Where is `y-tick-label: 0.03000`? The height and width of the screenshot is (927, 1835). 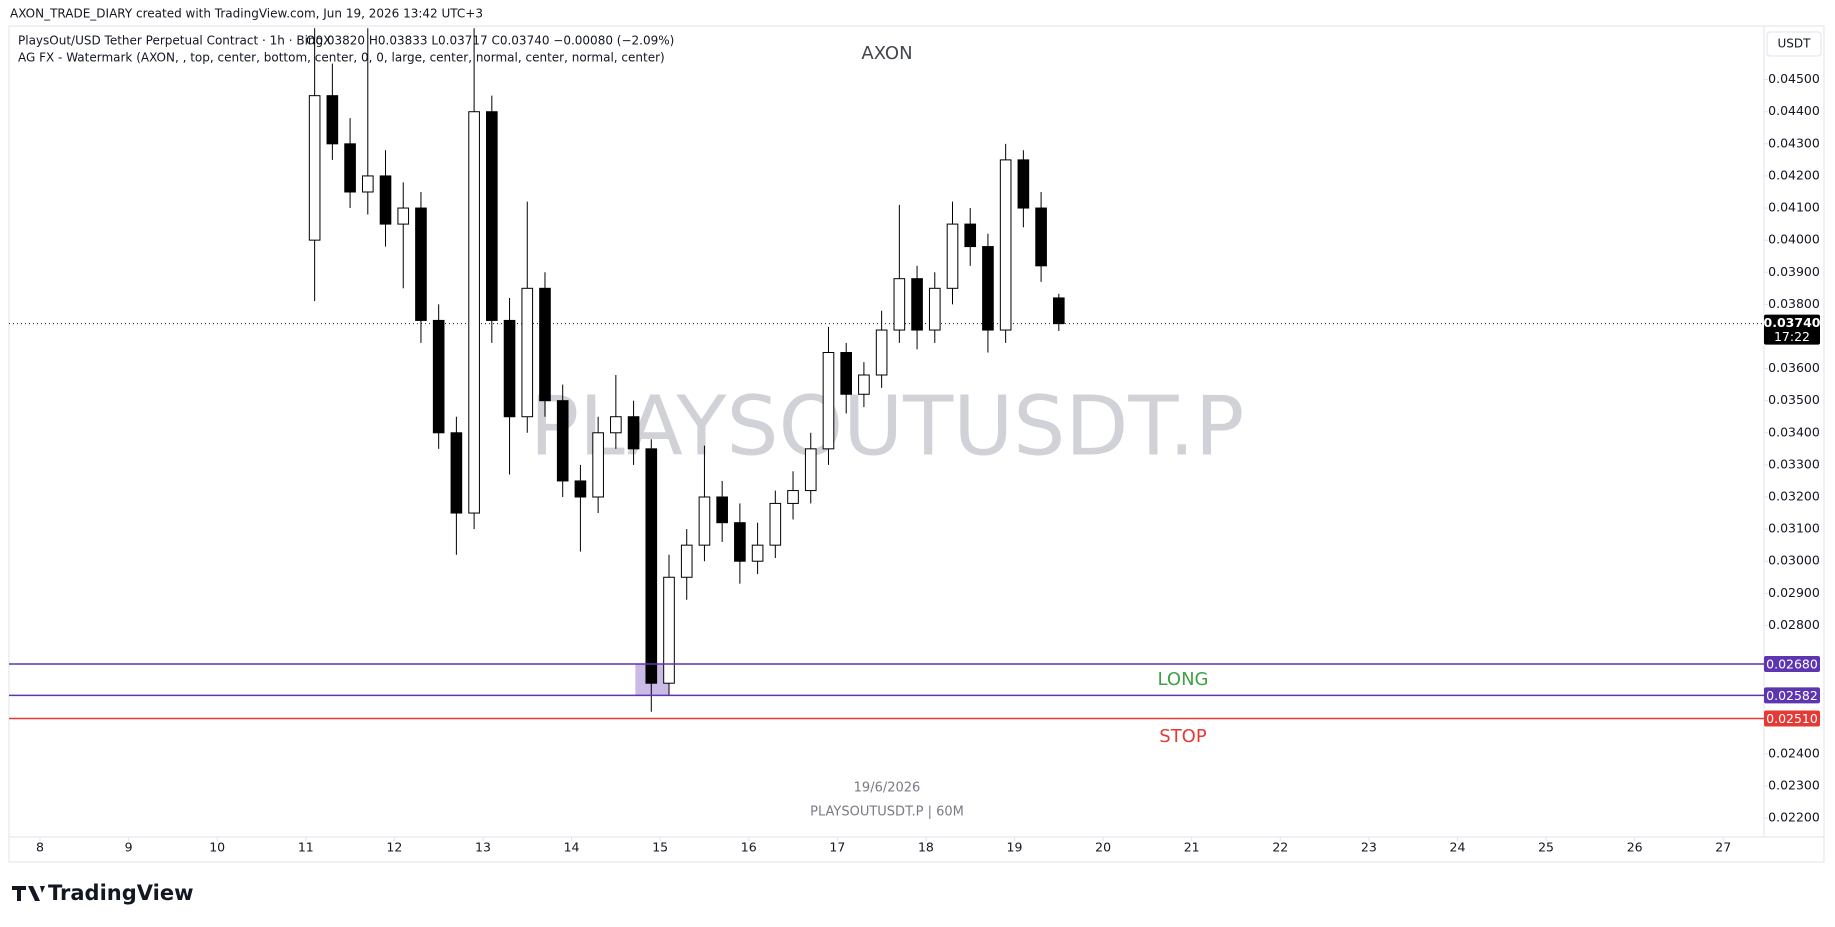
y-tick-label: 0.03000 is located at coordinates (1794, 560).